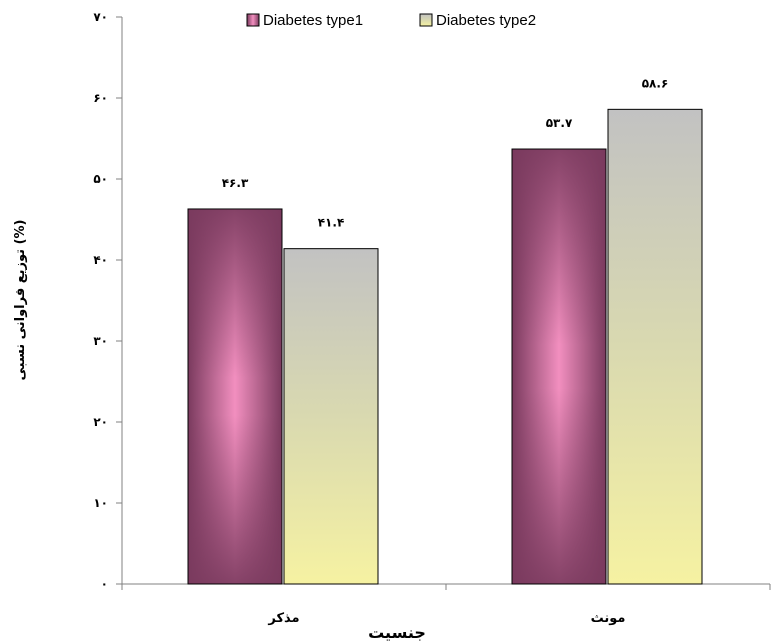  I want to click on y-tick-label: ۳۰, so click(100, 341).